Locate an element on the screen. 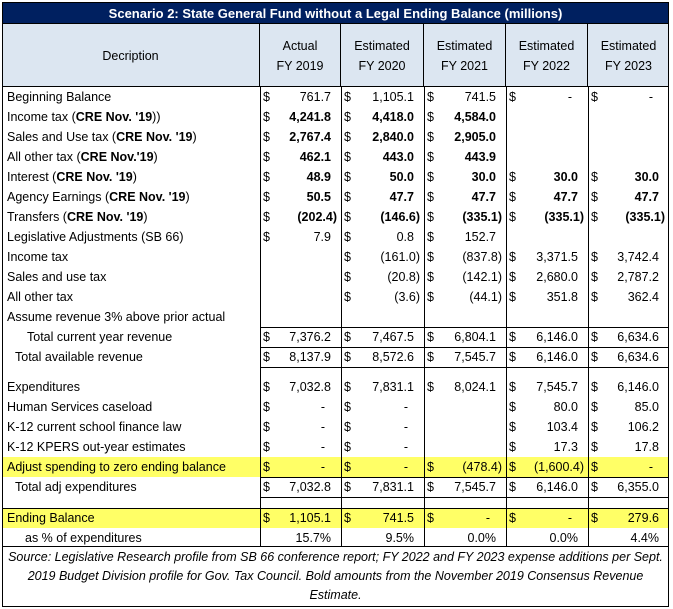 The height and width of the screenshot is (609, 673). cell-value: 8,572.6 is located at coordinates (393, 357).